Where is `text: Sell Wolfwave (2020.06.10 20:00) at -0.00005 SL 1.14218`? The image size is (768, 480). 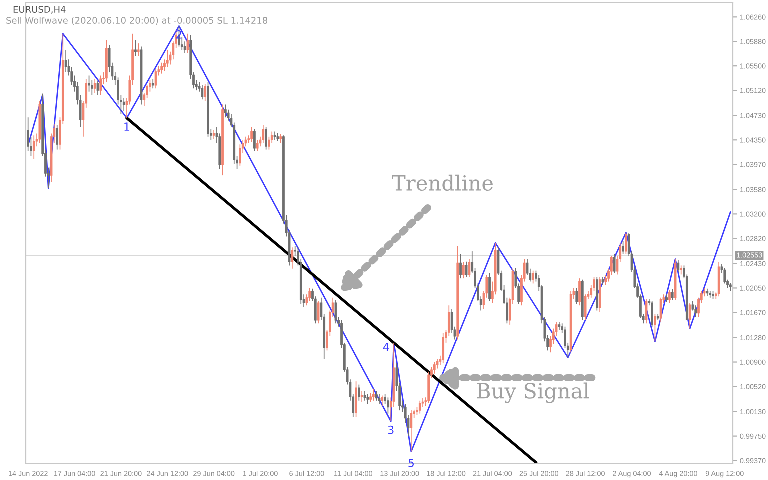 text: Sell Wolfwave (2020.06.10 20:00) at -0.00005 SL 1.14218 is located at coordinates (137, 21).